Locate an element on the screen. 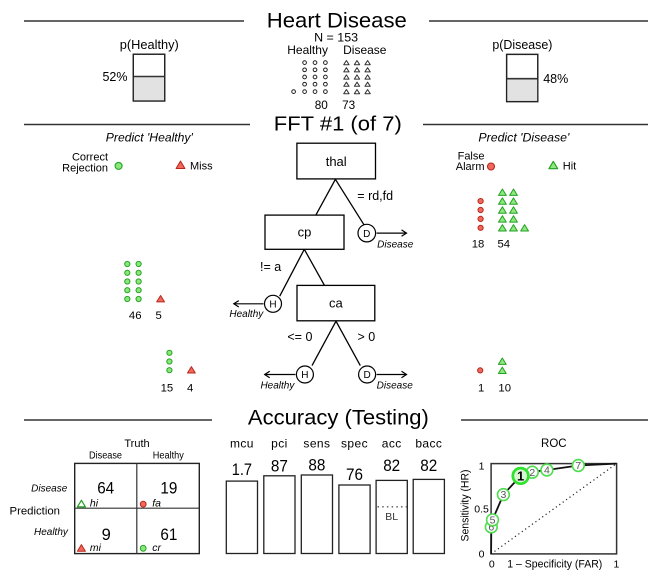 The image size is (672, 581). svg-text: Predict 'Healthy' is located at coordinates (150, 138).